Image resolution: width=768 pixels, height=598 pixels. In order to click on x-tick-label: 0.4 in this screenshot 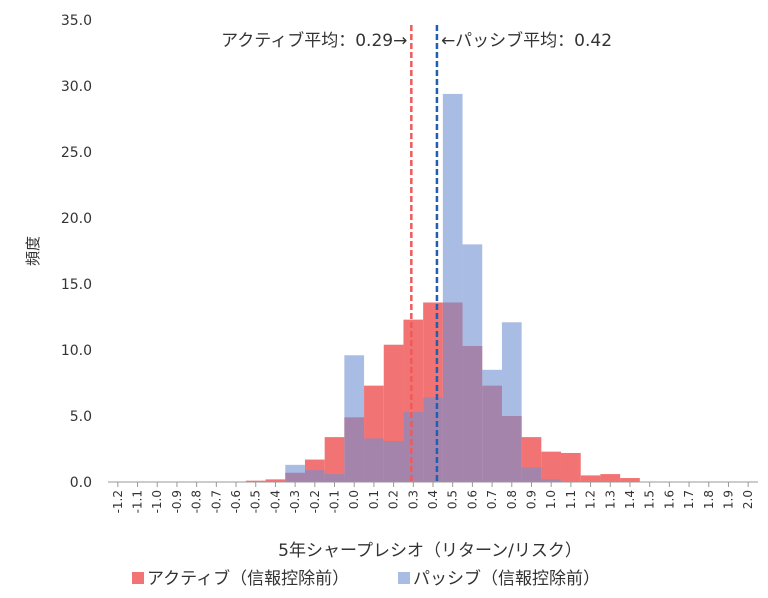, I will do `click(433, 499)`.